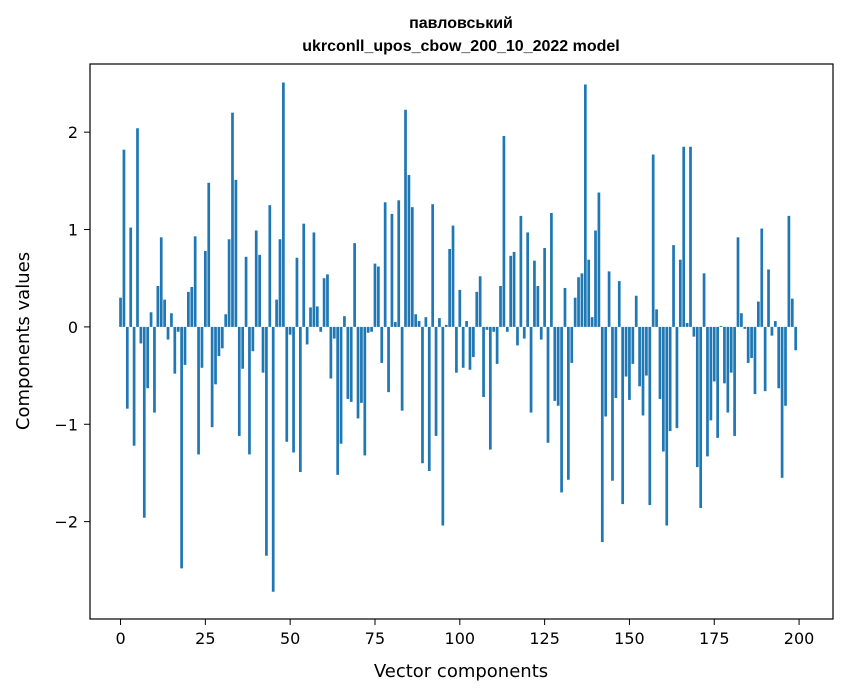  Describe the element at coordinates (629, 638) in the screenshot. I see `x-tick-label: 150` at that location.